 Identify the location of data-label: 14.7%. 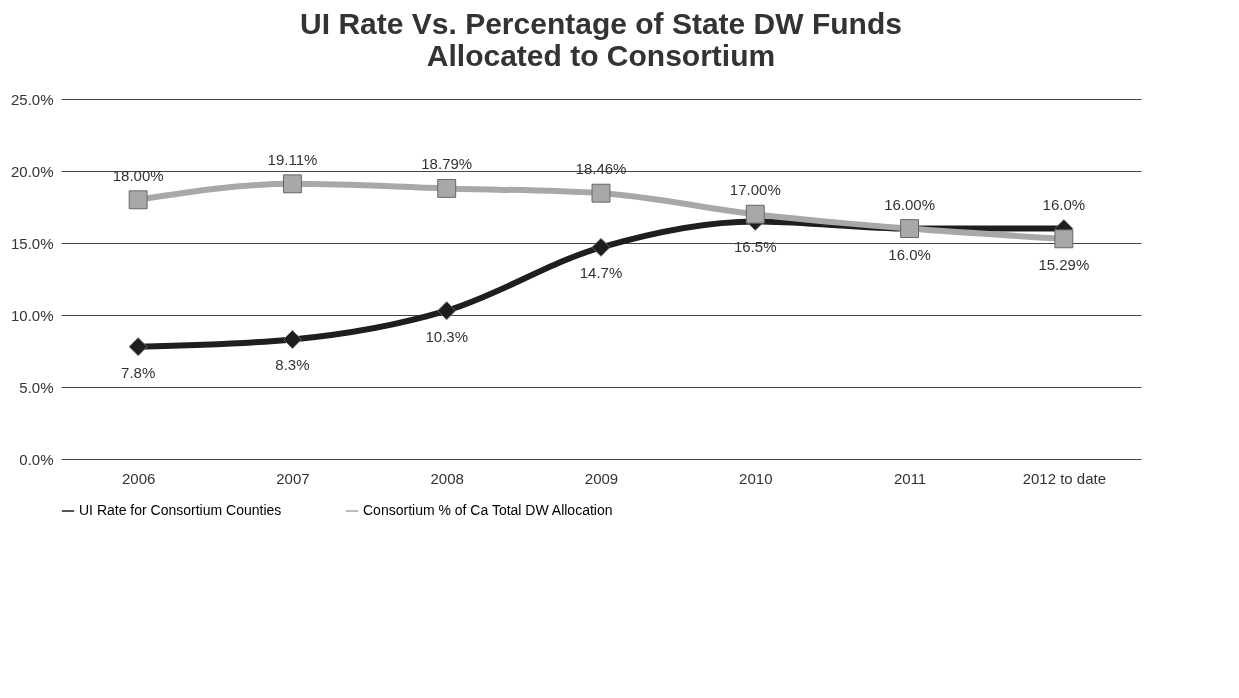
(601, 273).